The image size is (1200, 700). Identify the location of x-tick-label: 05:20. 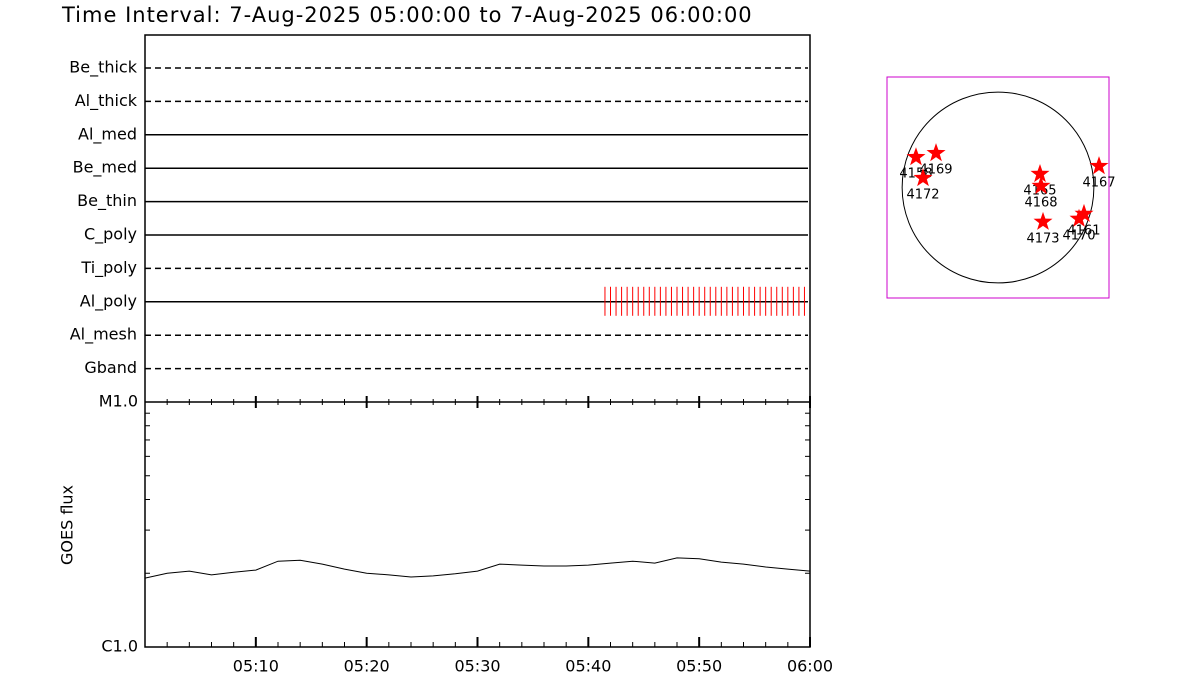
(367, 666).